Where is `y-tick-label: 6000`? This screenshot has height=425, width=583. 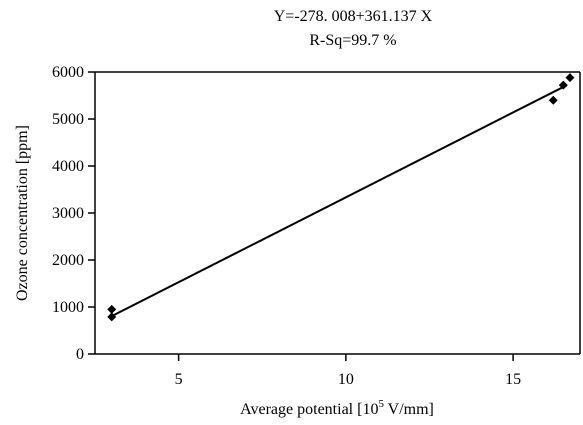 y-tick-label: 6000 is located at coordinates (68, 72).